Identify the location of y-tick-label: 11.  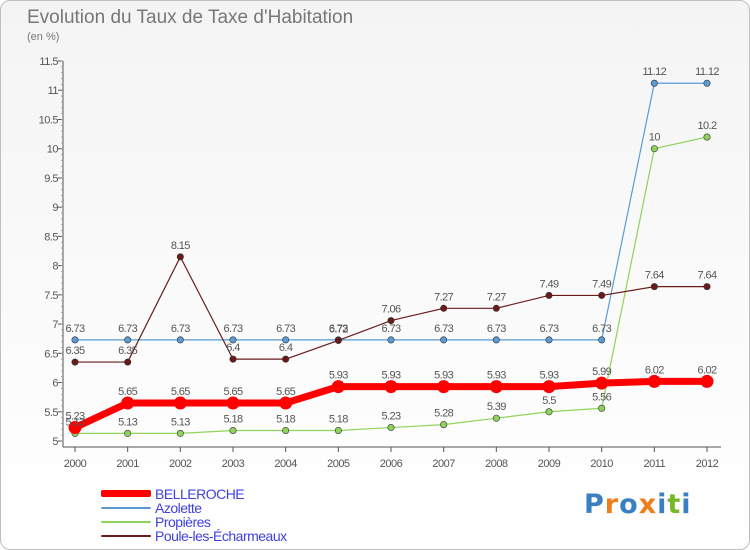
(53, 91).